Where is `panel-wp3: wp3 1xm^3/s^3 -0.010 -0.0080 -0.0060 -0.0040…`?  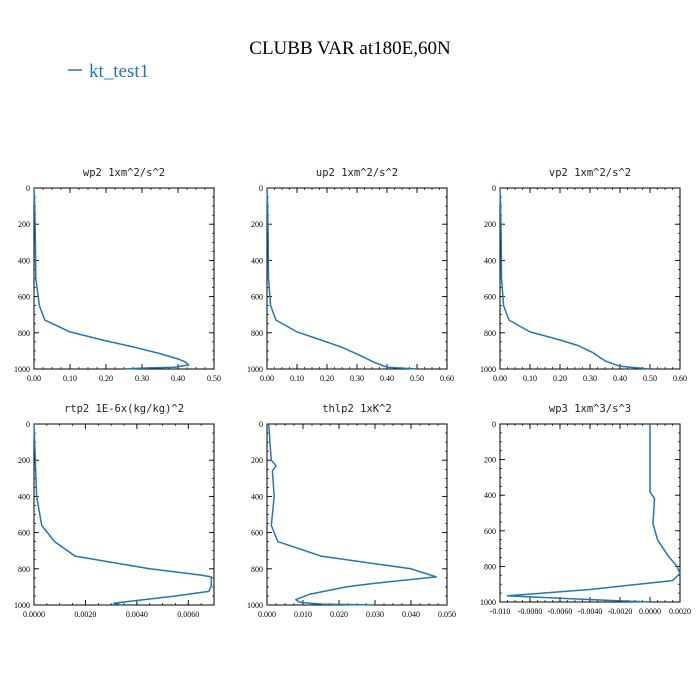 panel-wp3: wp3 1xm^3/s^3 -0.010 -0.0080 -0.0060 -0.0040… is located at coordinates (585, 509).